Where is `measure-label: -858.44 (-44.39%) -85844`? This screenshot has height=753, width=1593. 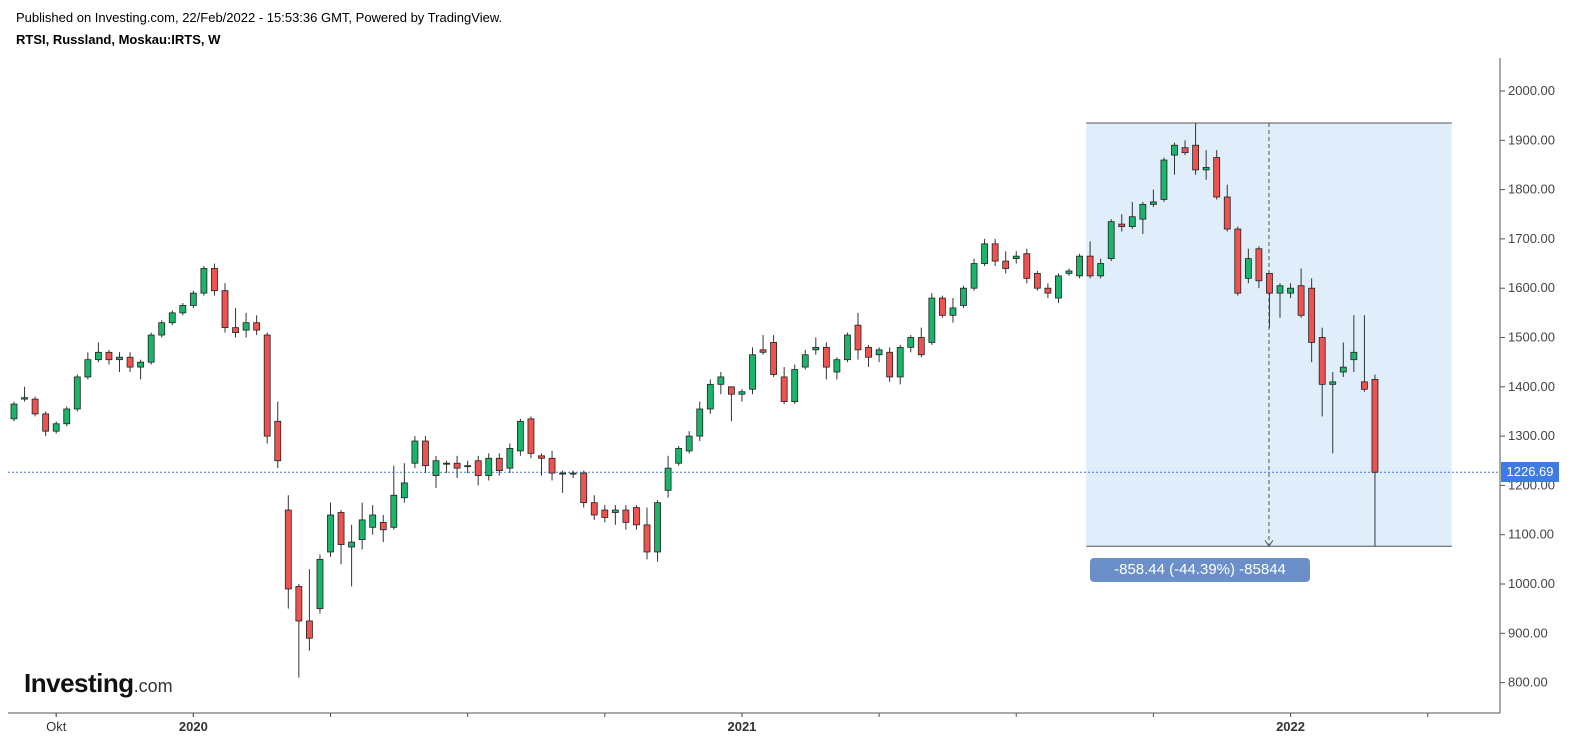
measure-label: -858.44 (-44.39%) -85844 is located at coordinates (1200, 570).